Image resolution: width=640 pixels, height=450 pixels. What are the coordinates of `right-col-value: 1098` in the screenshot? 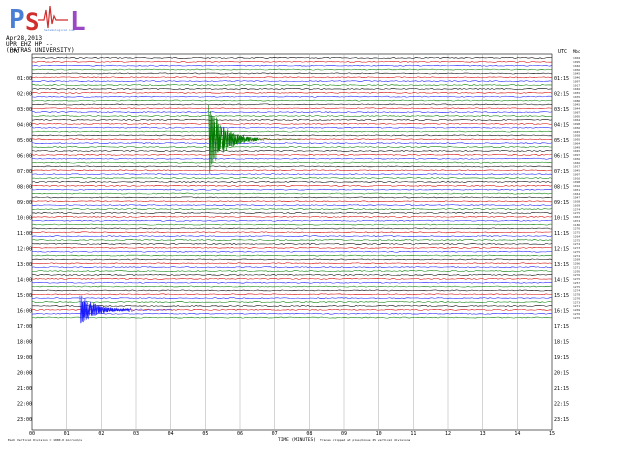 It's located at (576, 124).